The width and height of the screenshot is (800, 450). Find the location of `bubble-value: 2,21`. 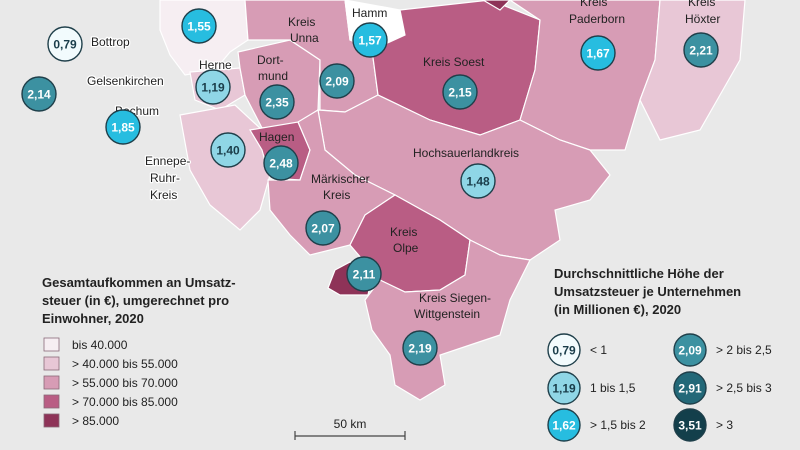

bubble-value: 2,21 is located at coordinates (701, 51).